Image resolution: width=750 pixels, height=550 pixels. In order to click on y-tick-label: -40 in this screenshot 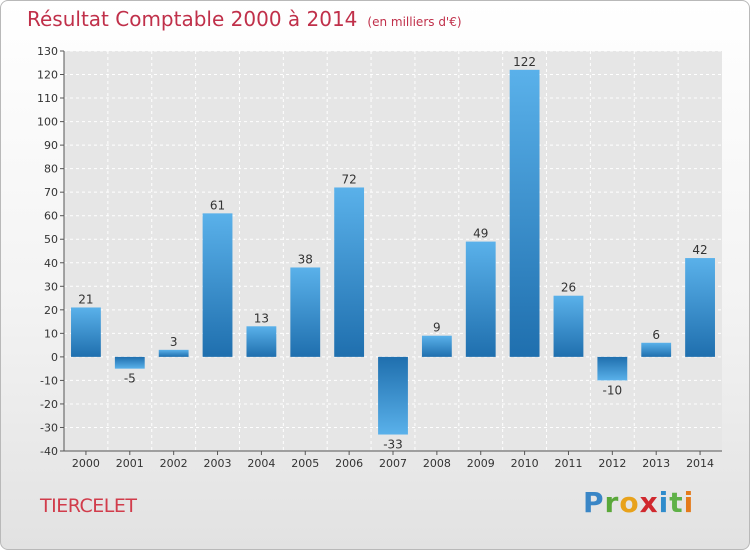, I will do `click(49, 451)`.